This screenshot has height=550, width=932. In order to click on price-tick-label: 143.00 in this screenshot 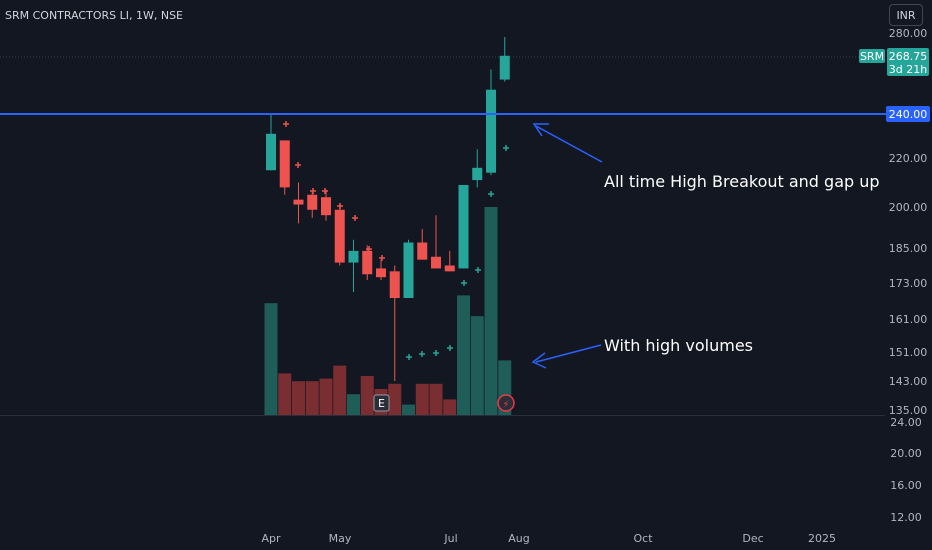, I will do `click(908, 381)`.